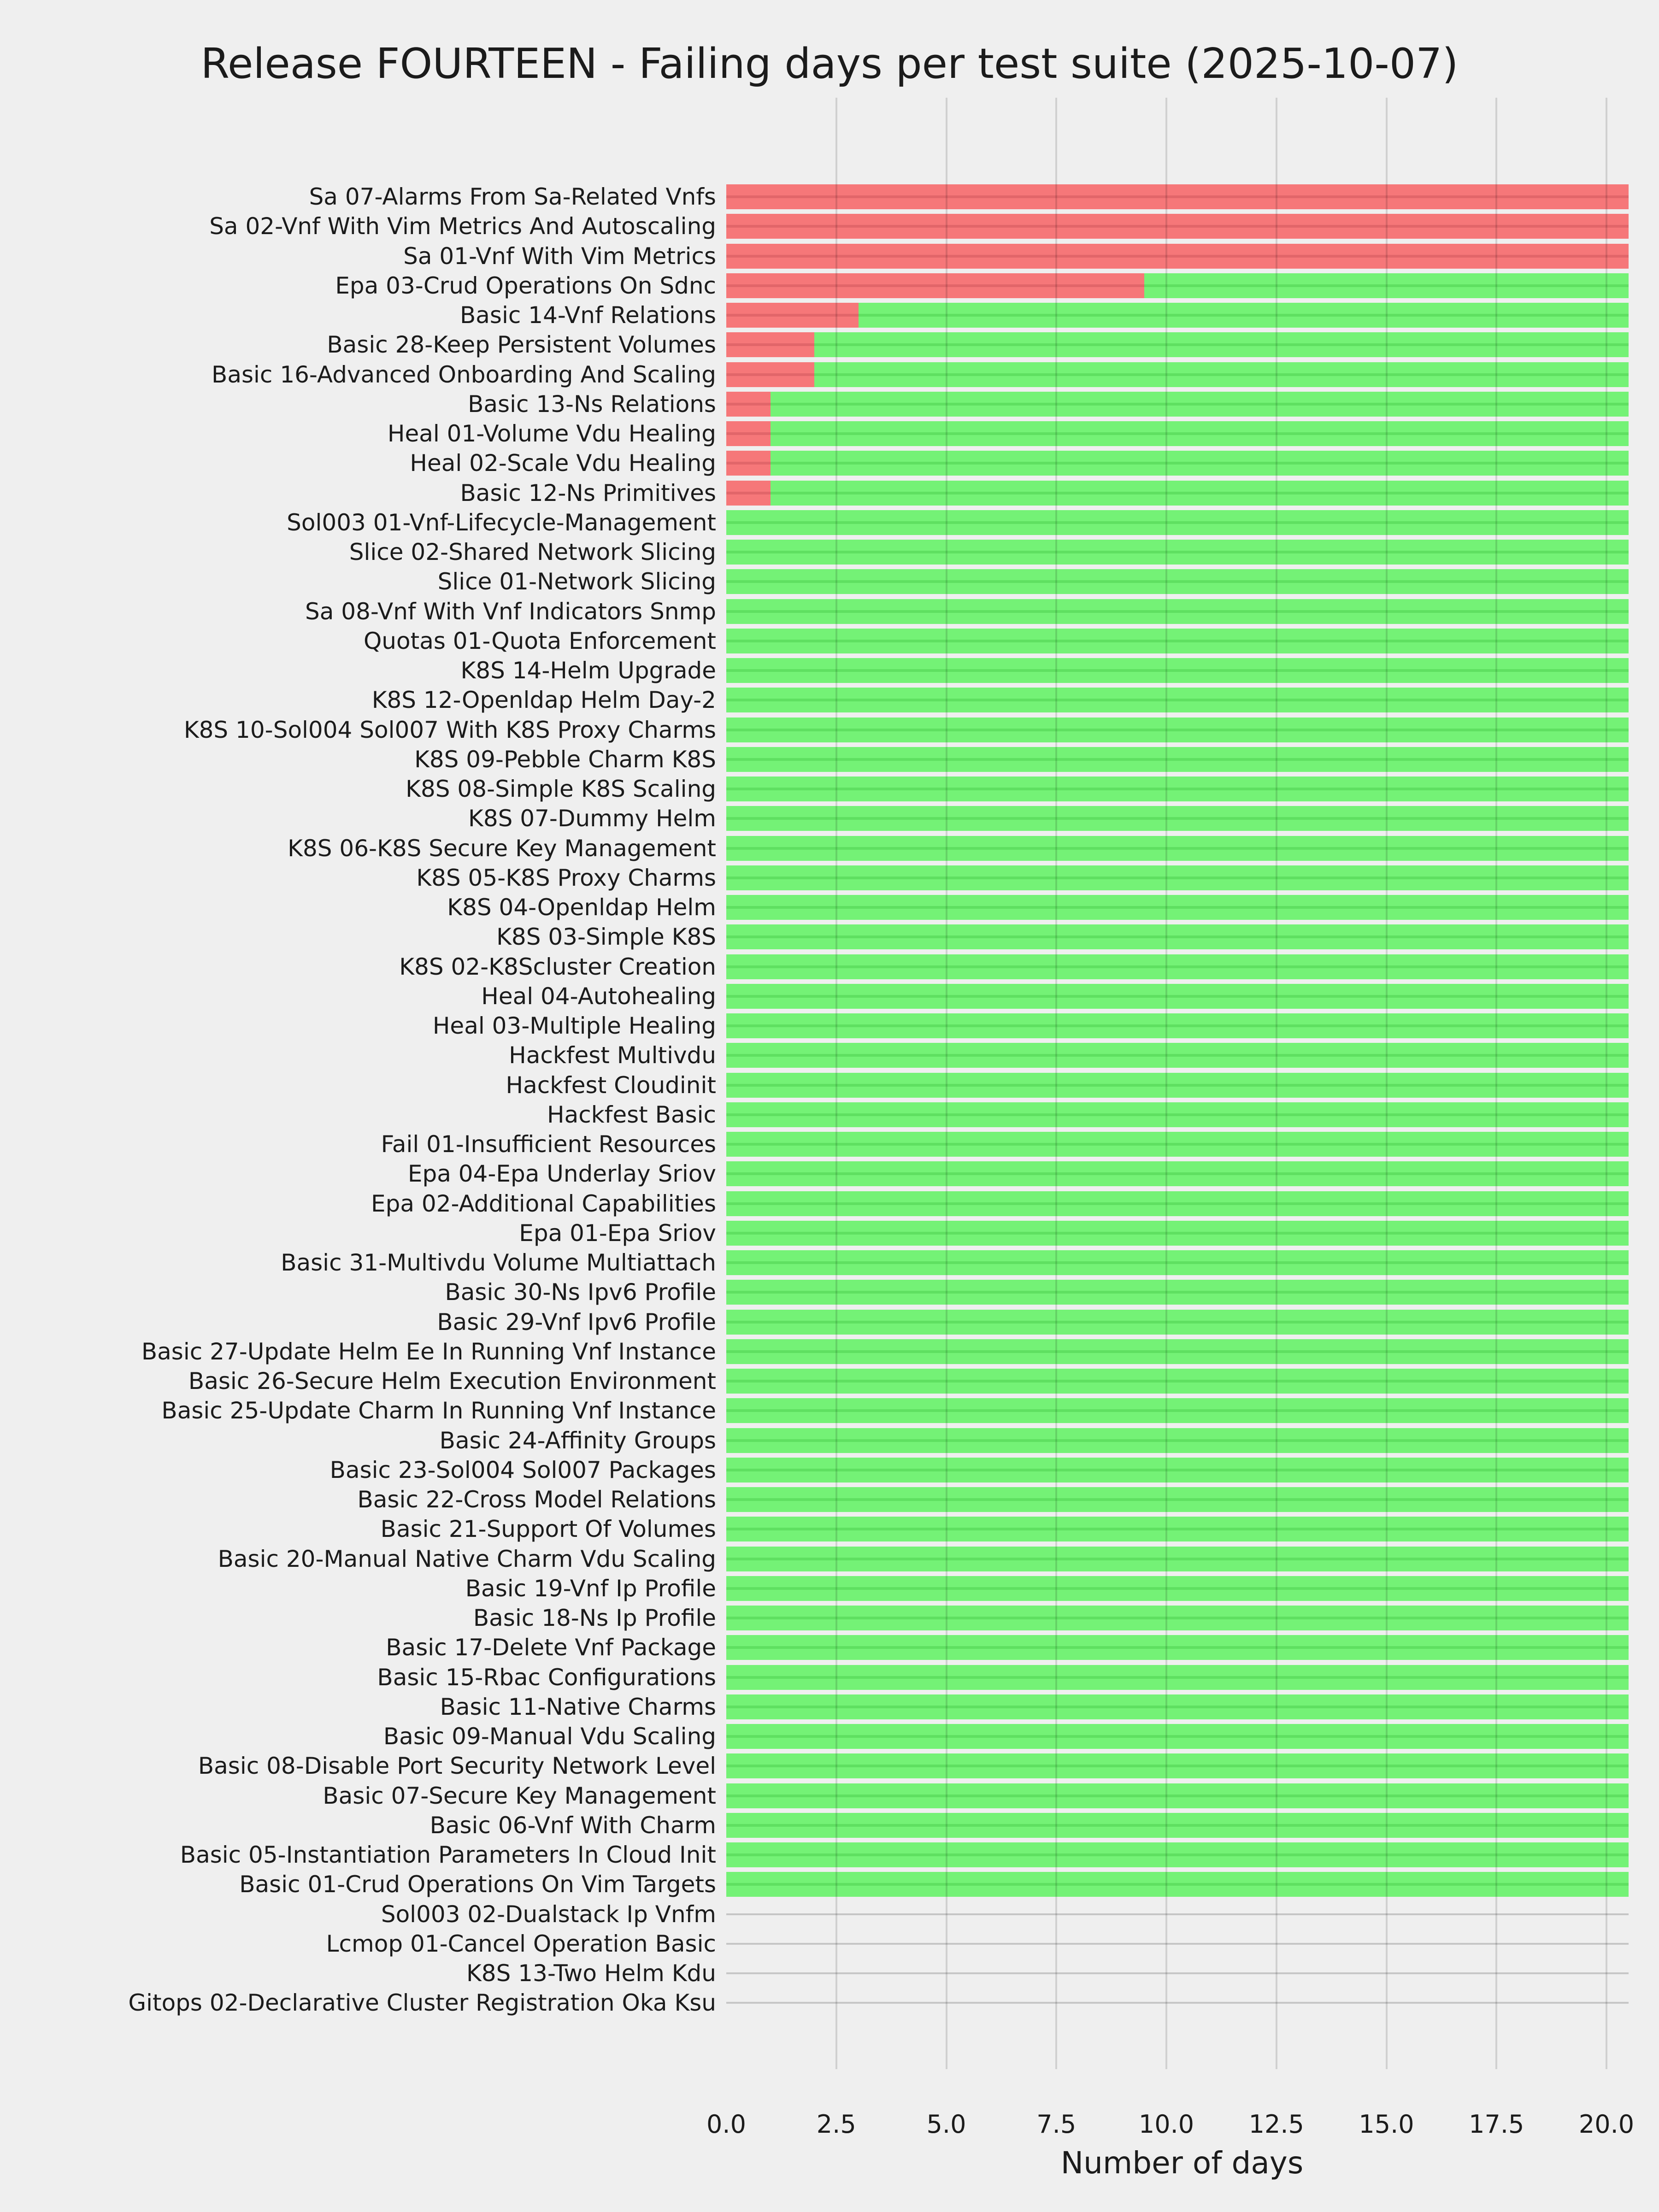 This screenshot has height=2212, width=1659. I want to click on y-tick-label: Basic 15-Rbac Configurations, so click(546, 1677).